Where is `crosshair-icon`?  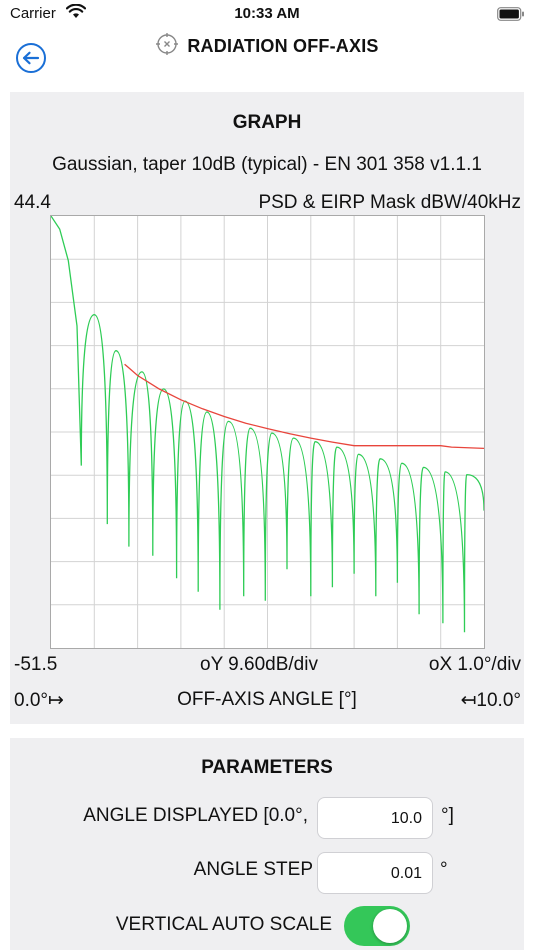 crosshair-icon is located at coordinates (167, 46).